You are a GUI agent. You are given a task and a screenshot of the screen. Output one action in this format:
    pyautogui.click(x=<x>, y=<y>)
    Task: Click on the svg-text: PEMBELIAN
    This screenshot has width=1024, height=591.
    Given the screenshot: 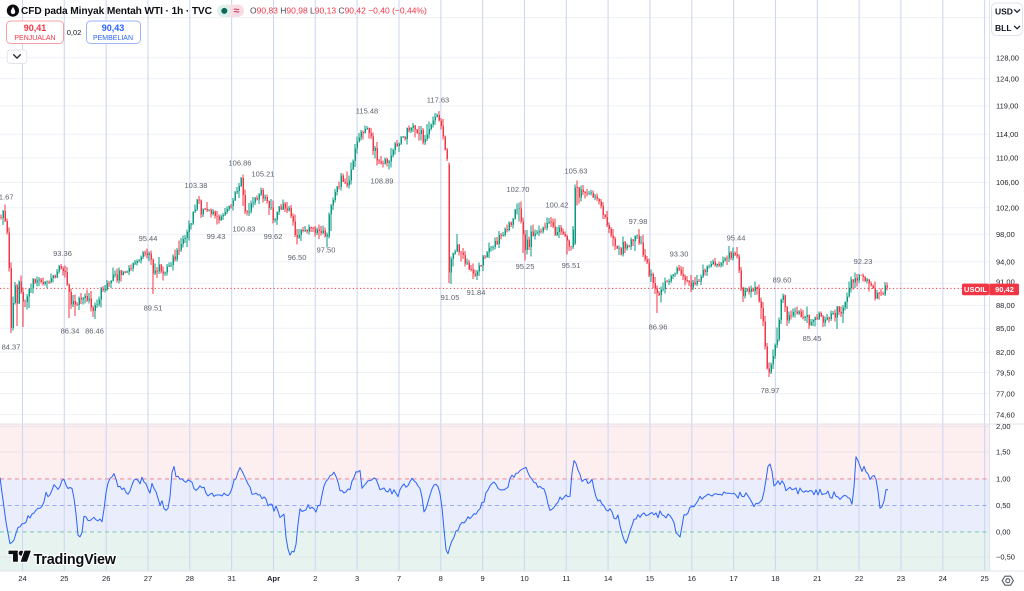 What is the action you would take?
    pyautogui.click(x=113, y=38)
    